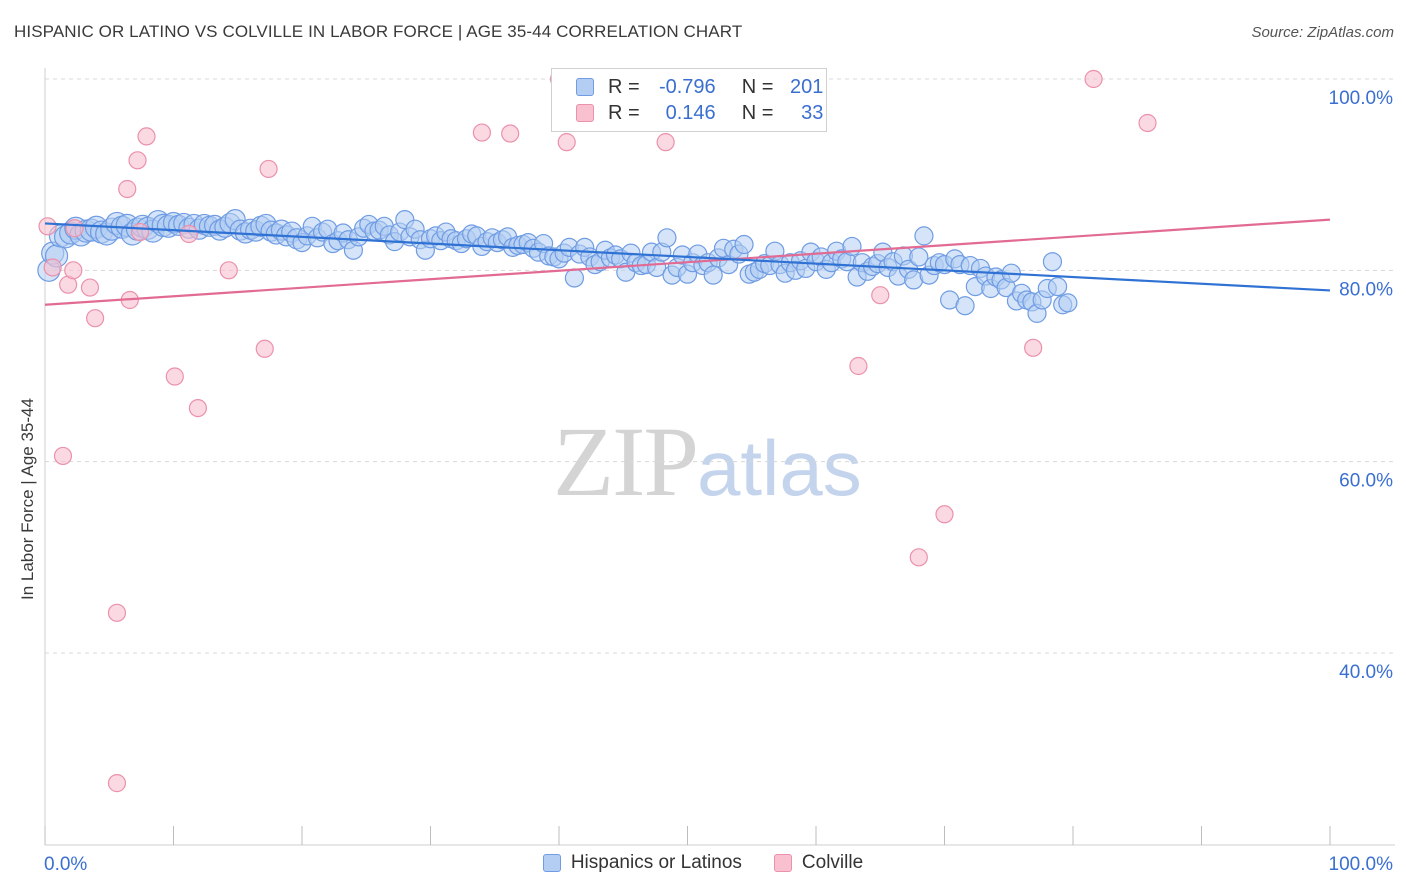 This screenshot has height=892, width=1406. I want to click on colville-trend-line, so click(687, 262).